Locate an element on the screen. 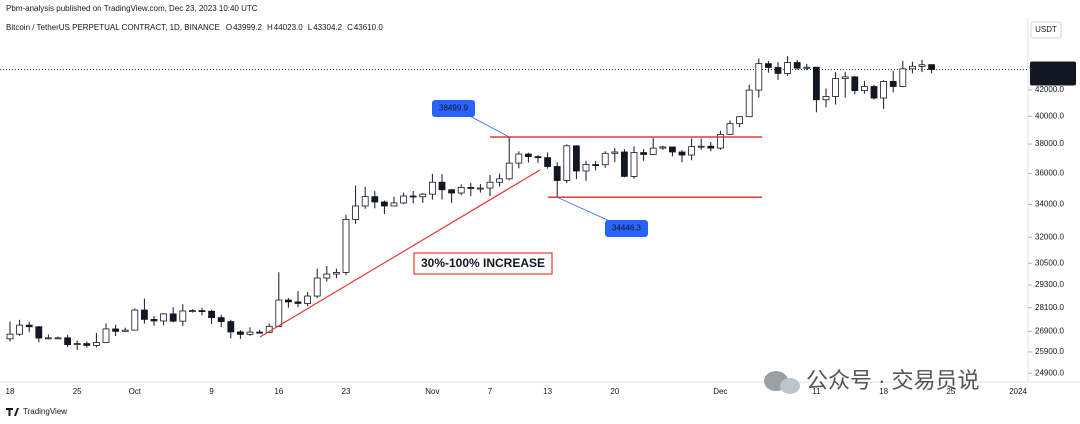  legend-key: L is located at coordinates (310, 27).